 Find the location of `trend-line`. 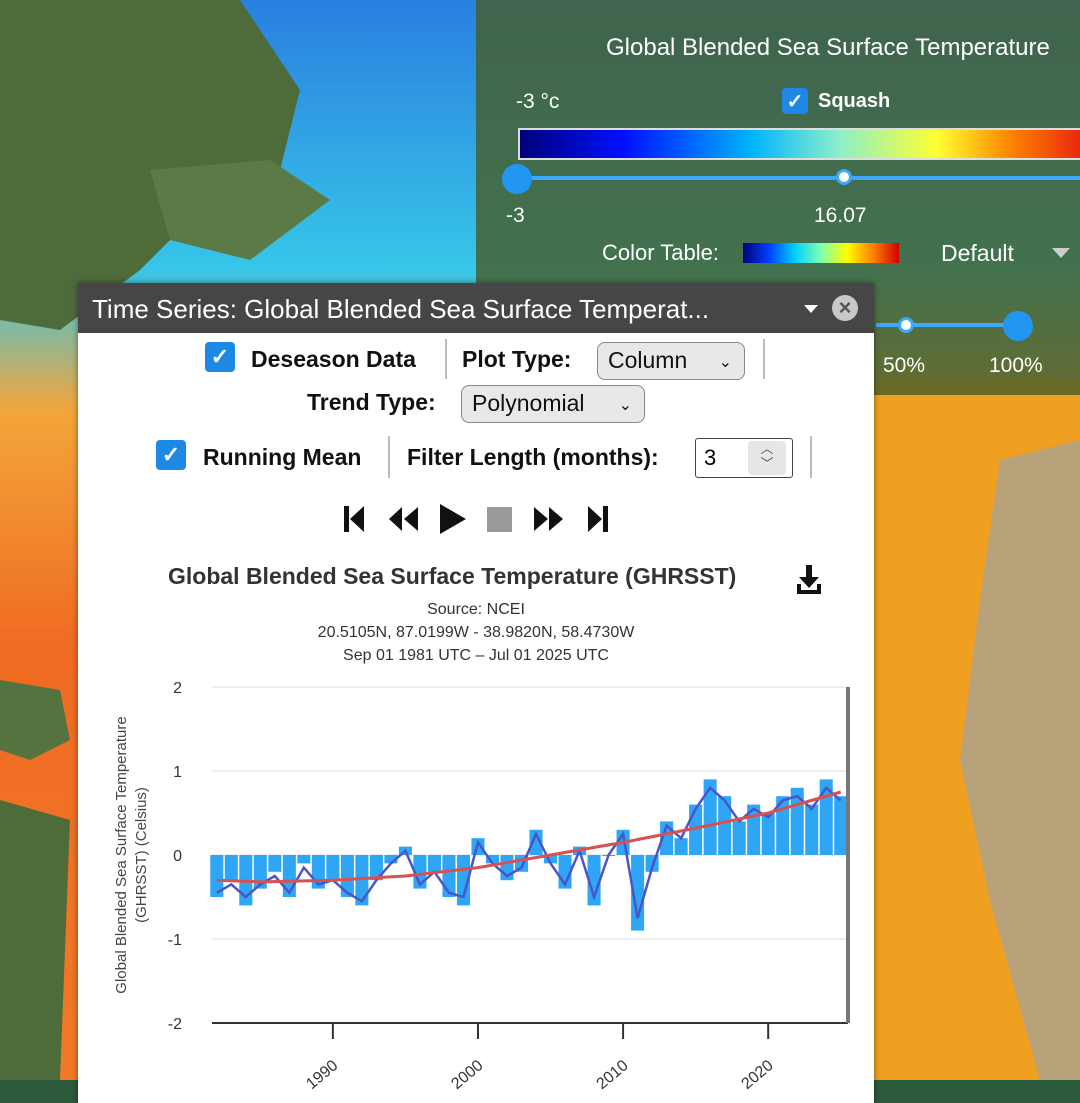

trend-line is located at coordinates (529, 837).